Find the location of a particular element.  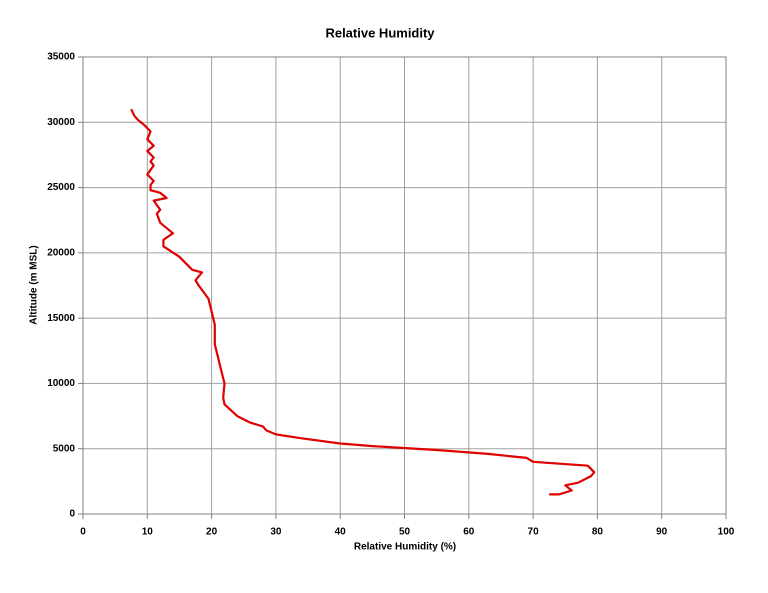

x-tick-label: 0 is located at coordinates (83, 532).